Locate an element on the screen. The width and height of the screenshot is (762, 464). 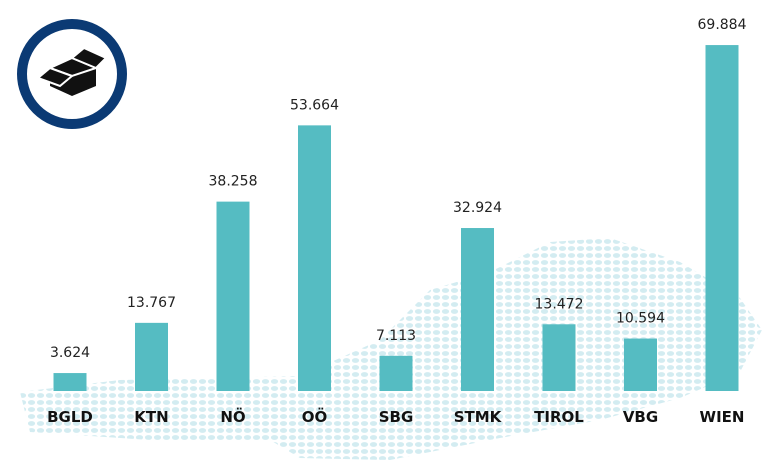
value-label: 13.472 is located at coordinates (559, 304).